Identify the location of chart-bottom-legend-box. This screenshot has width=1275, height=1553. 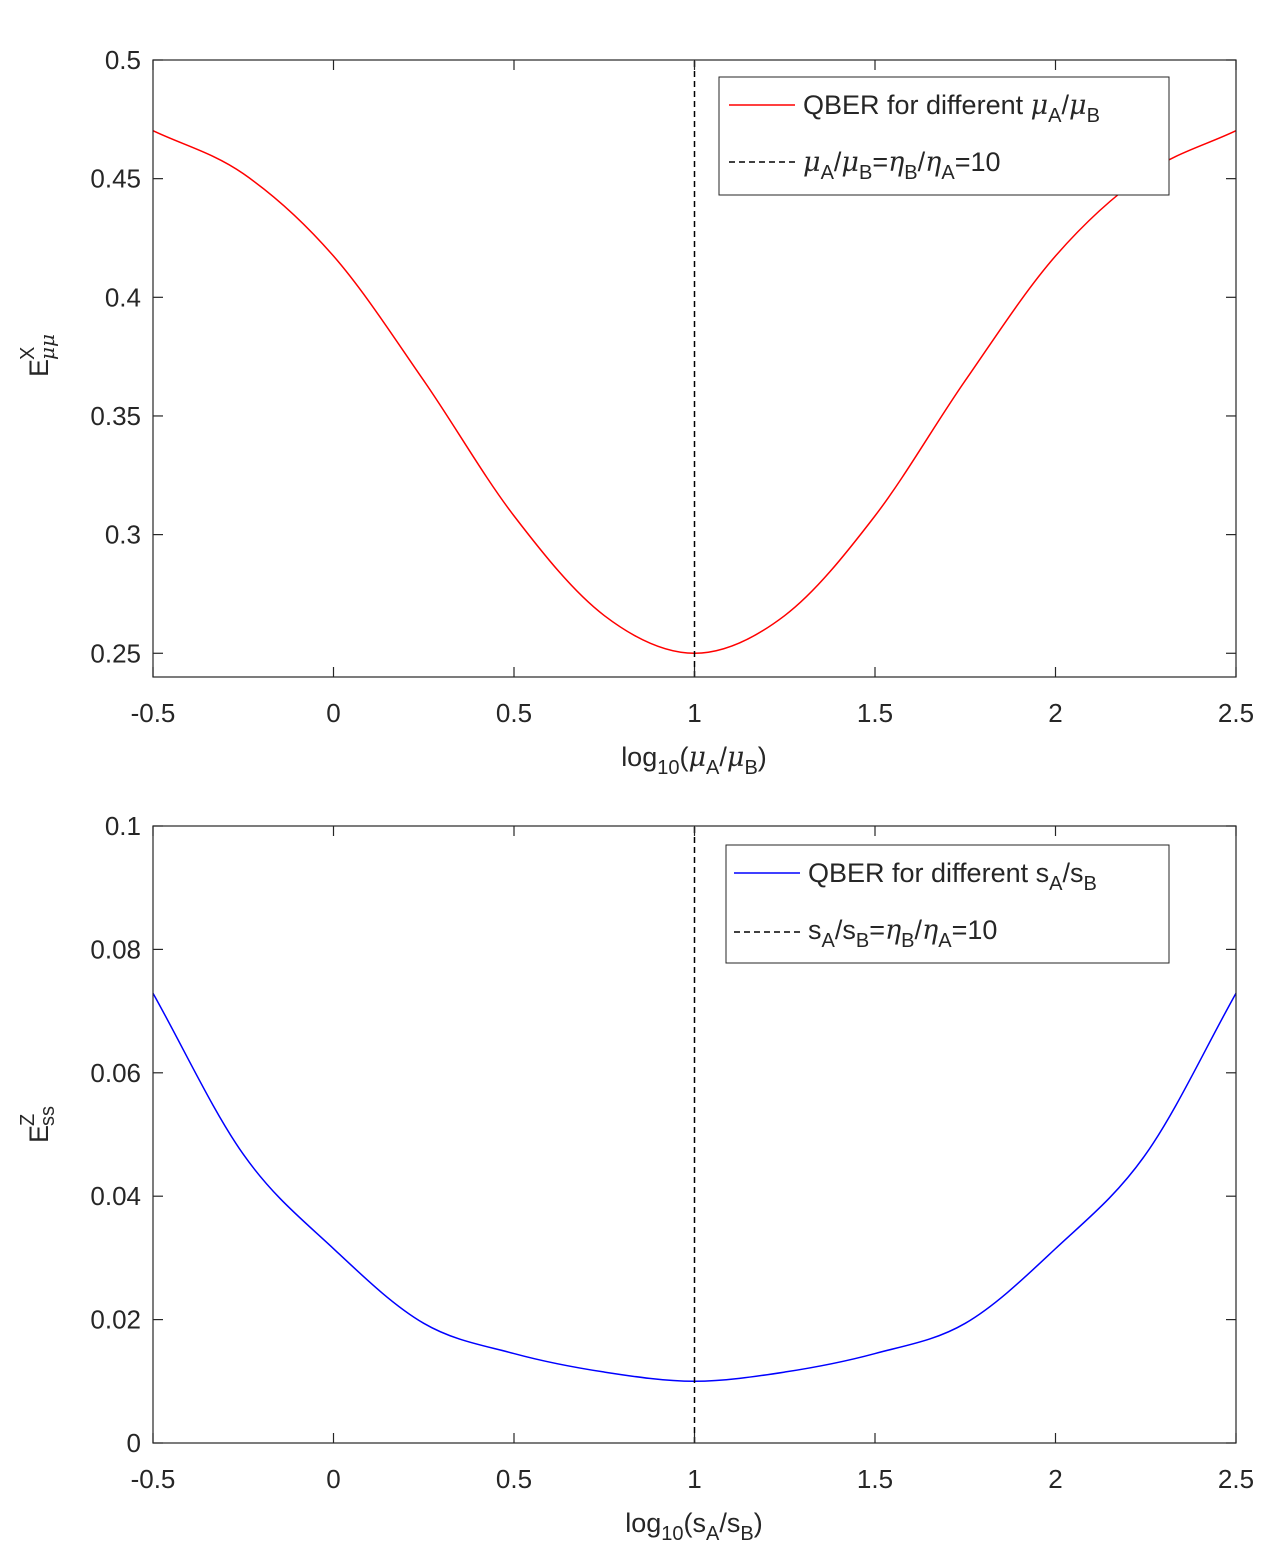
(947, 904).